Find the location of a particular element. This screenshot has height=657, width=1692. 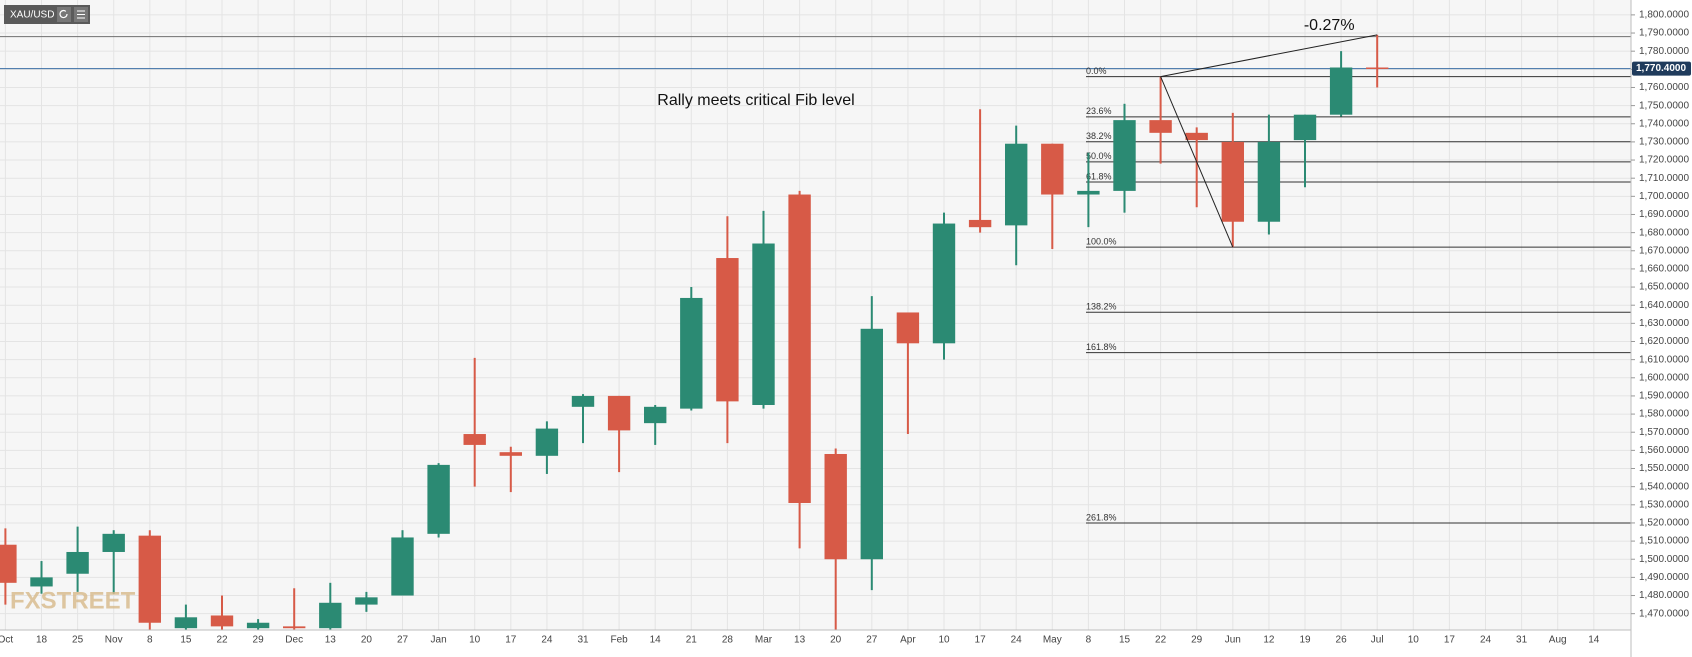

y-tick-label: 1,710.0000 is located at coordinates (1664, 178).